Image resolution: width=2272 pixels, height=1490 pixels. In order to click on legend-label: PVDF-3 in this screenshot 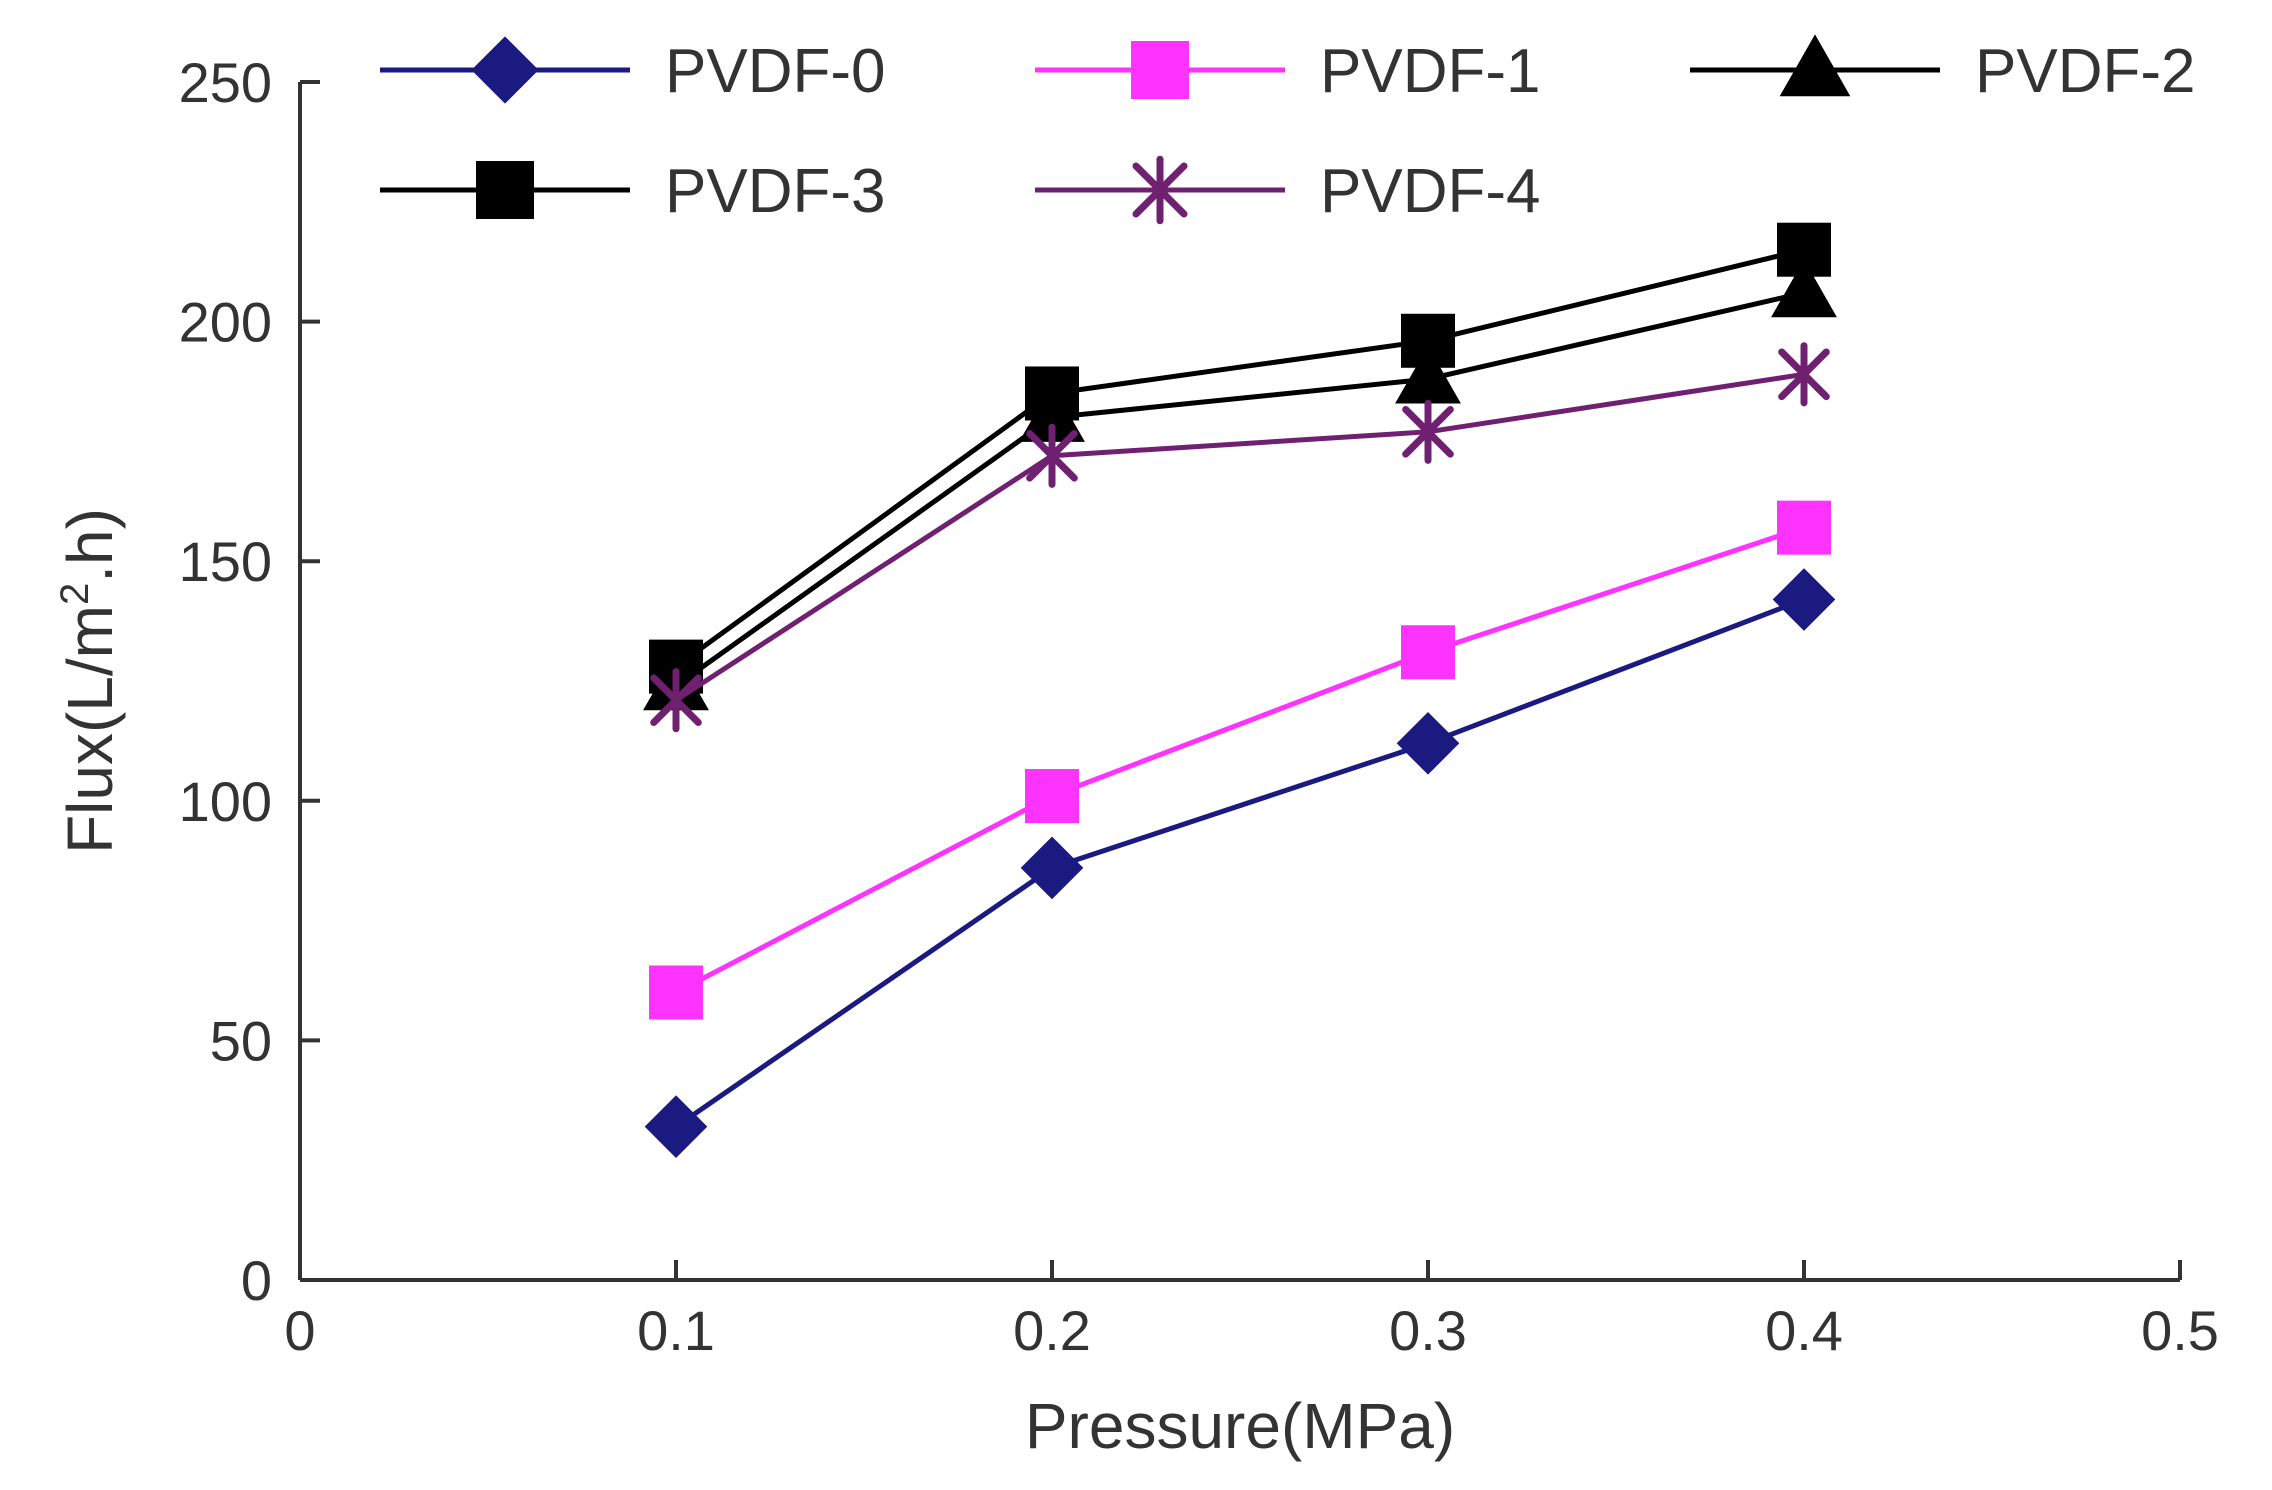, I will do `click(775, 191)`.